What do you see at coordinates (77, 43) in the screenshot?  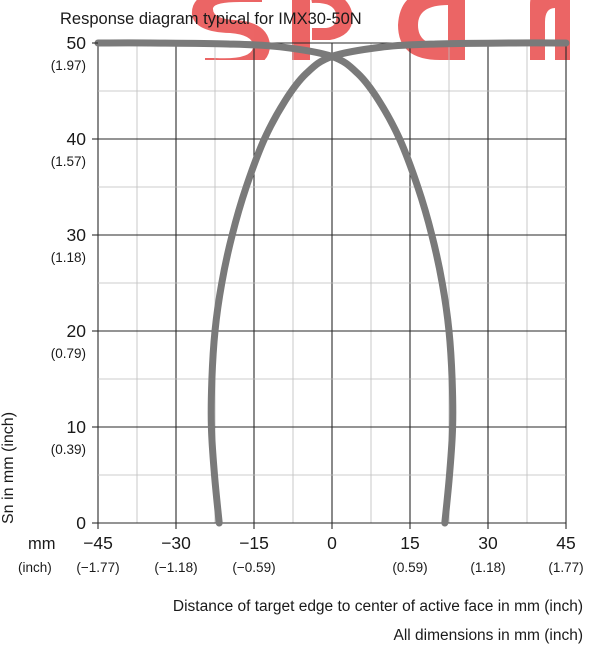 I see `y-tick-label-mm: 50` at bounding box center [77, 43].